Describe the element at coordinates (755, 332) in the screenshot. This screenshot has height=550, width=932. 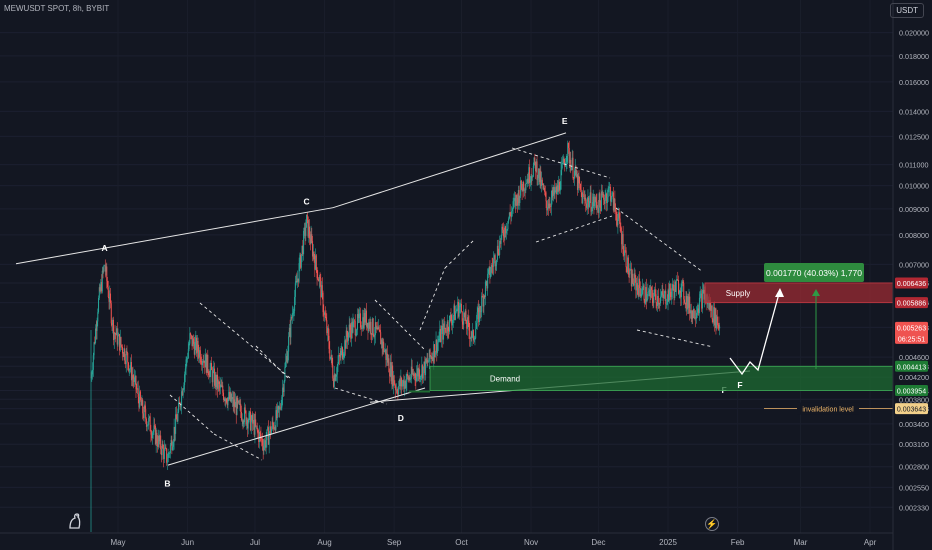
I see `projection-path` at that location.